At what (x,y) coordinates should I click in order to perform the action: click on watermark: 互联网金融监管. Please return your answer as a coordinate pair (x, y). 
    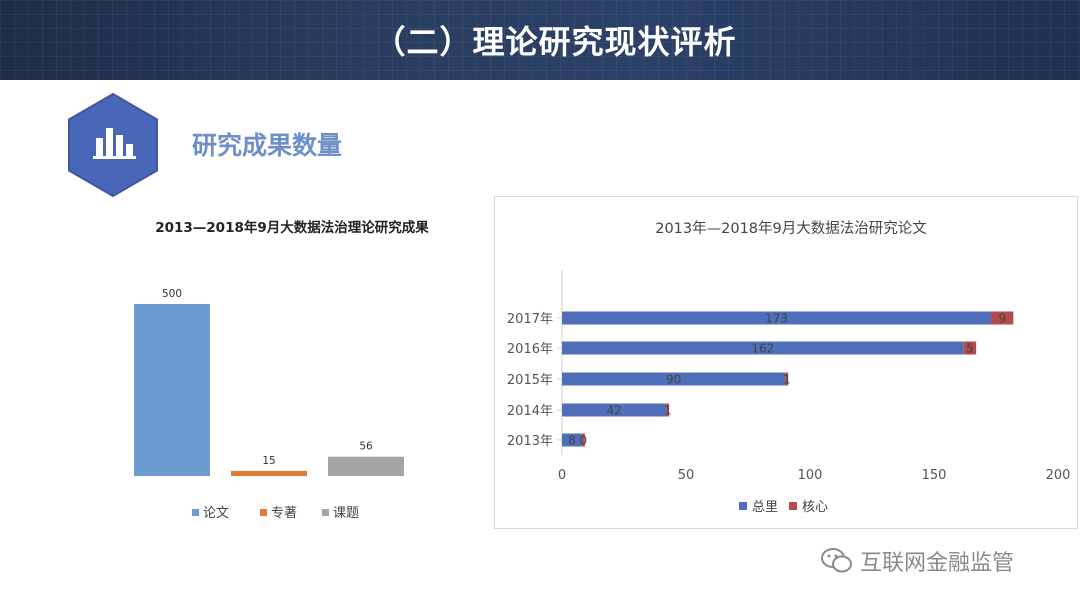
    Looking at the image, I should click on (917, 561).